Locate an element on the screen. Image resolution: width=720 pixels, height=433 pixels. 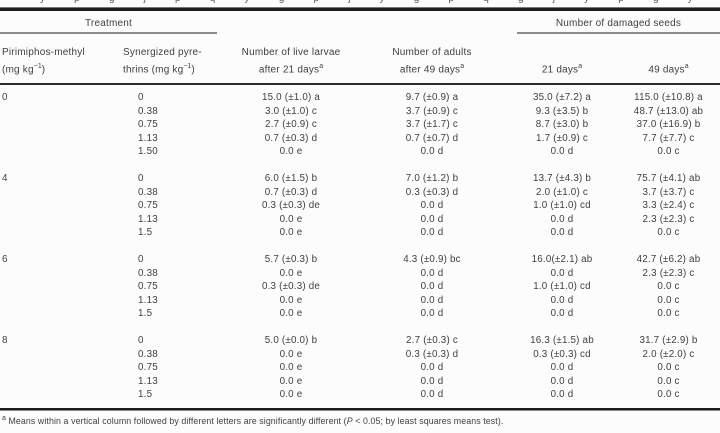
top-rule is located at coordinates (360, 9).